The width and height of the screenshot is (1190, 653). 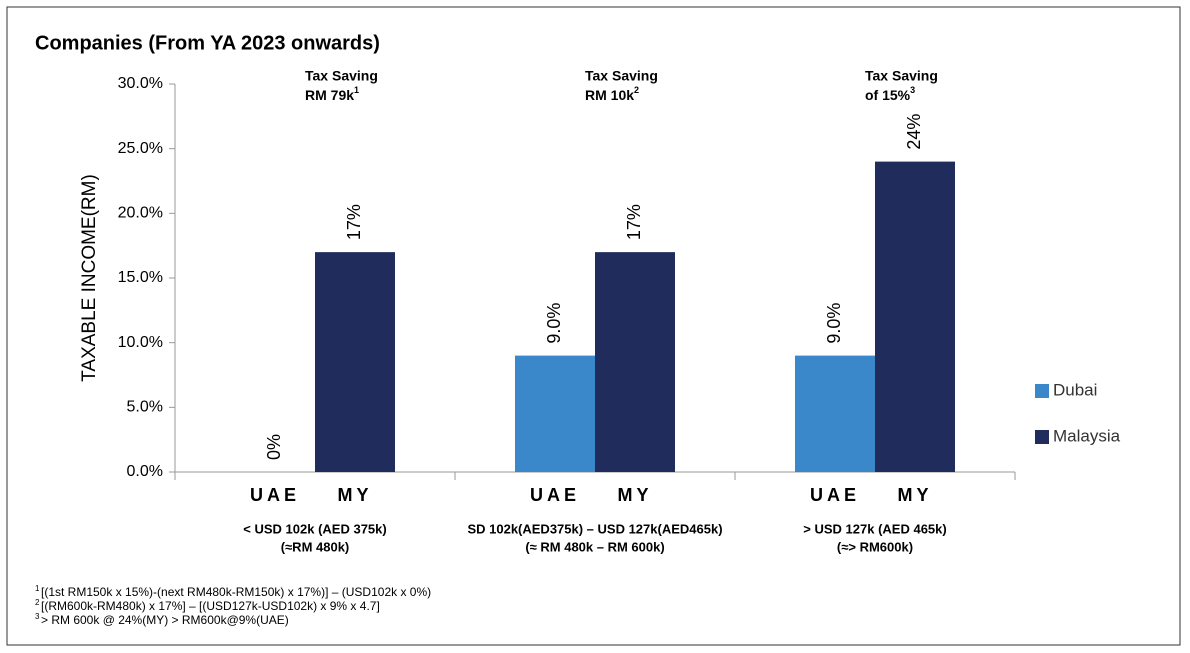 What do you see at coordinates (914, 132) in the screenshot?
I see `value-label: 24%` at bounding box center [914, 132].